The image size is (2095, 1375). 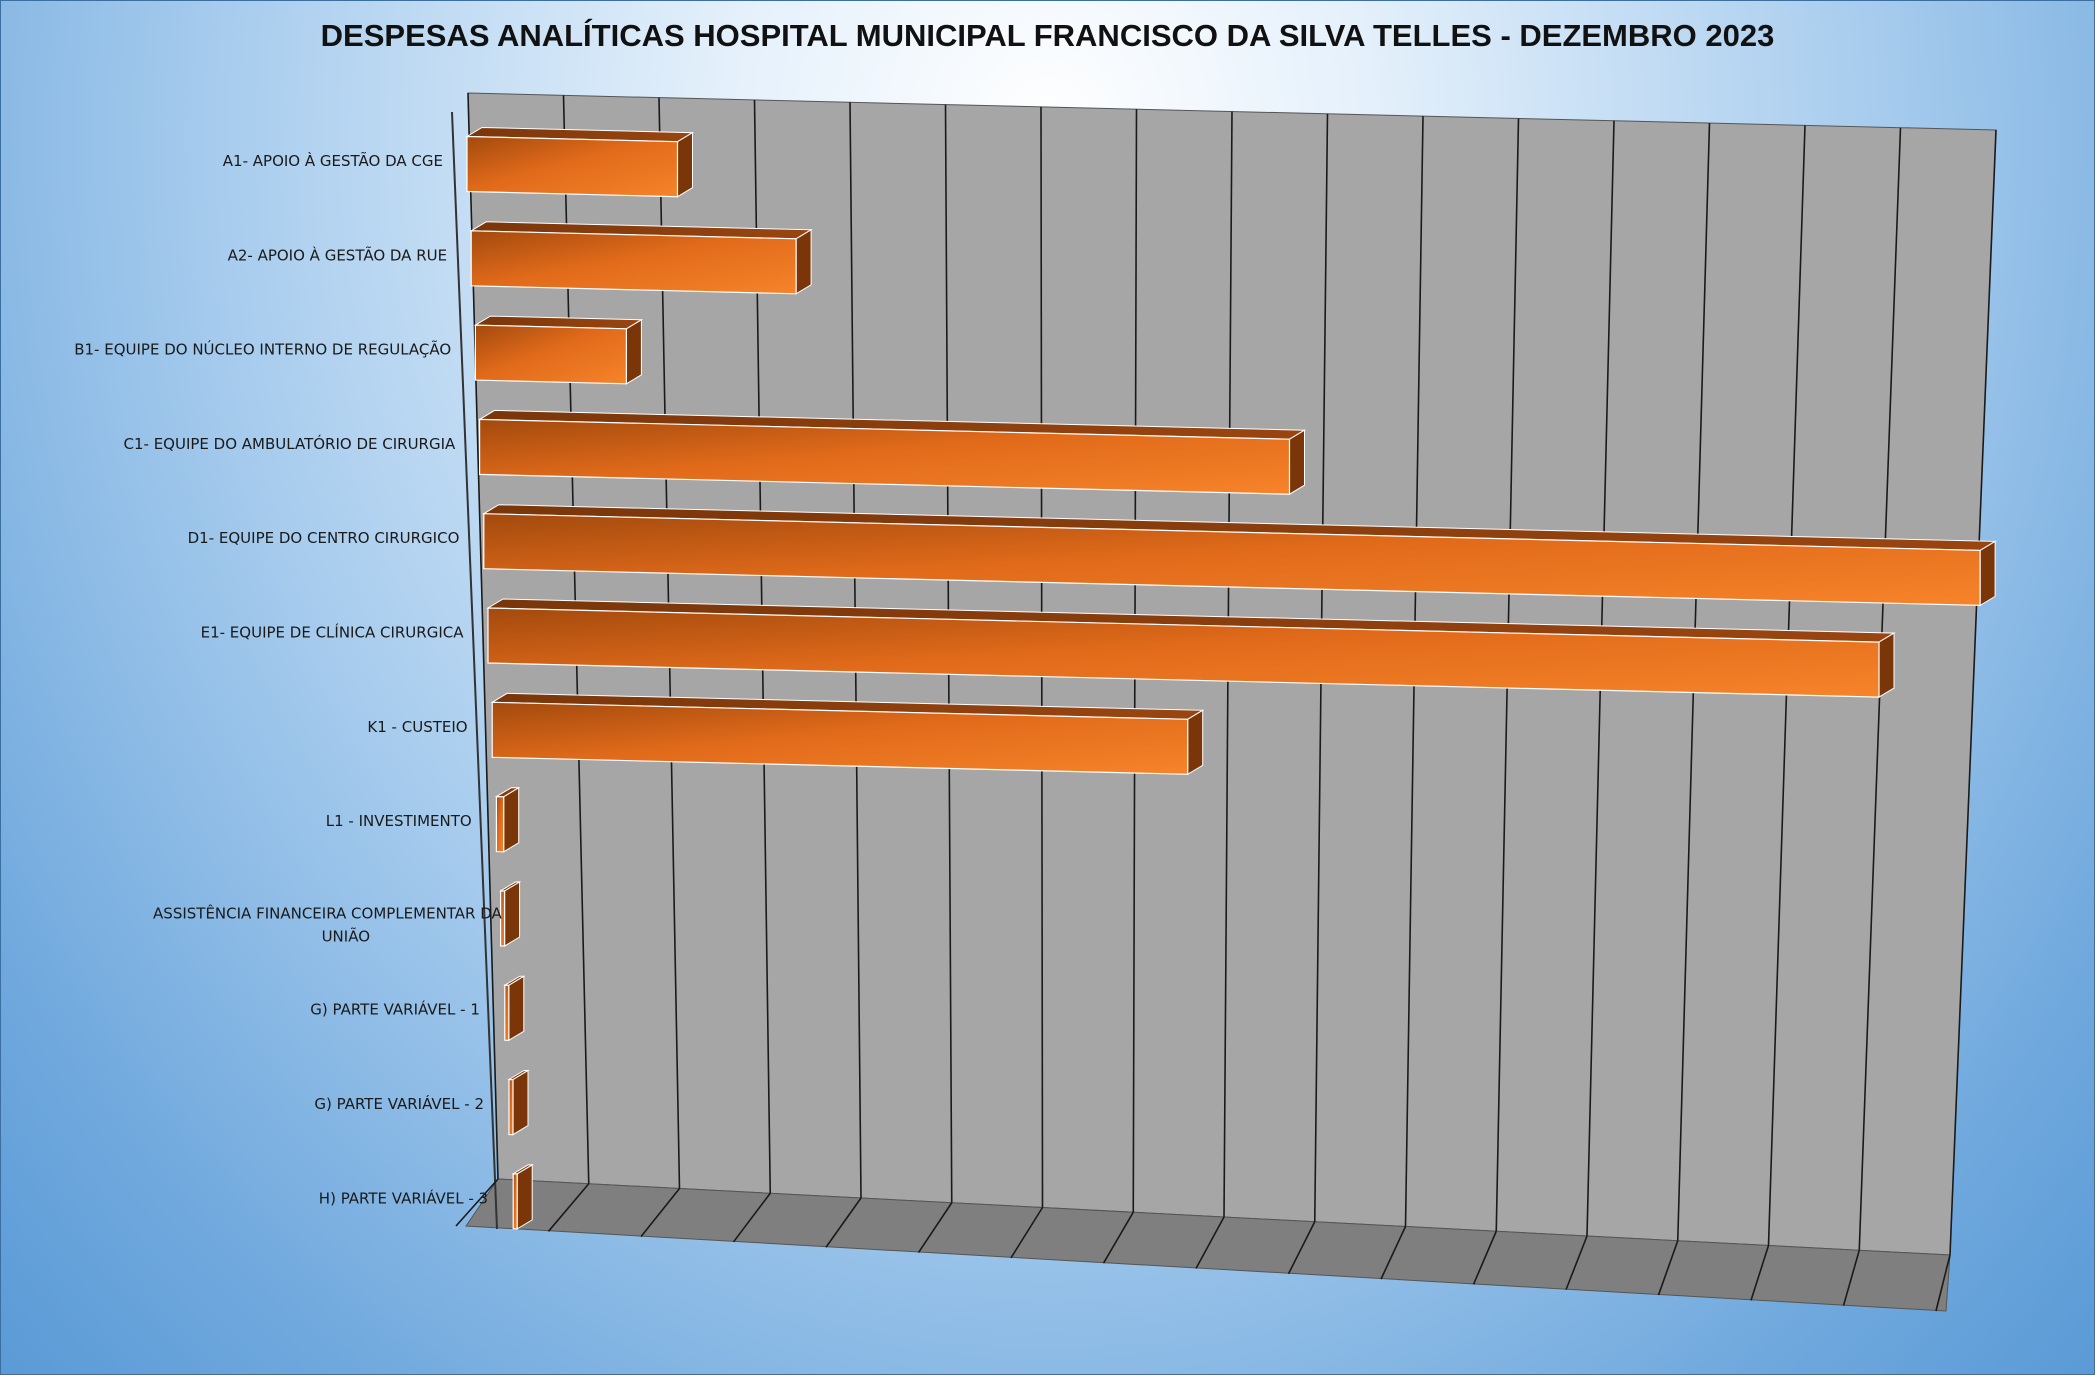 What do you see at coordinates (333, 632) in the screenshot?
I see `category-label: E1- EQUIPE DE CLÍNICA CIRURGICA` at bounding box center [333, 632].